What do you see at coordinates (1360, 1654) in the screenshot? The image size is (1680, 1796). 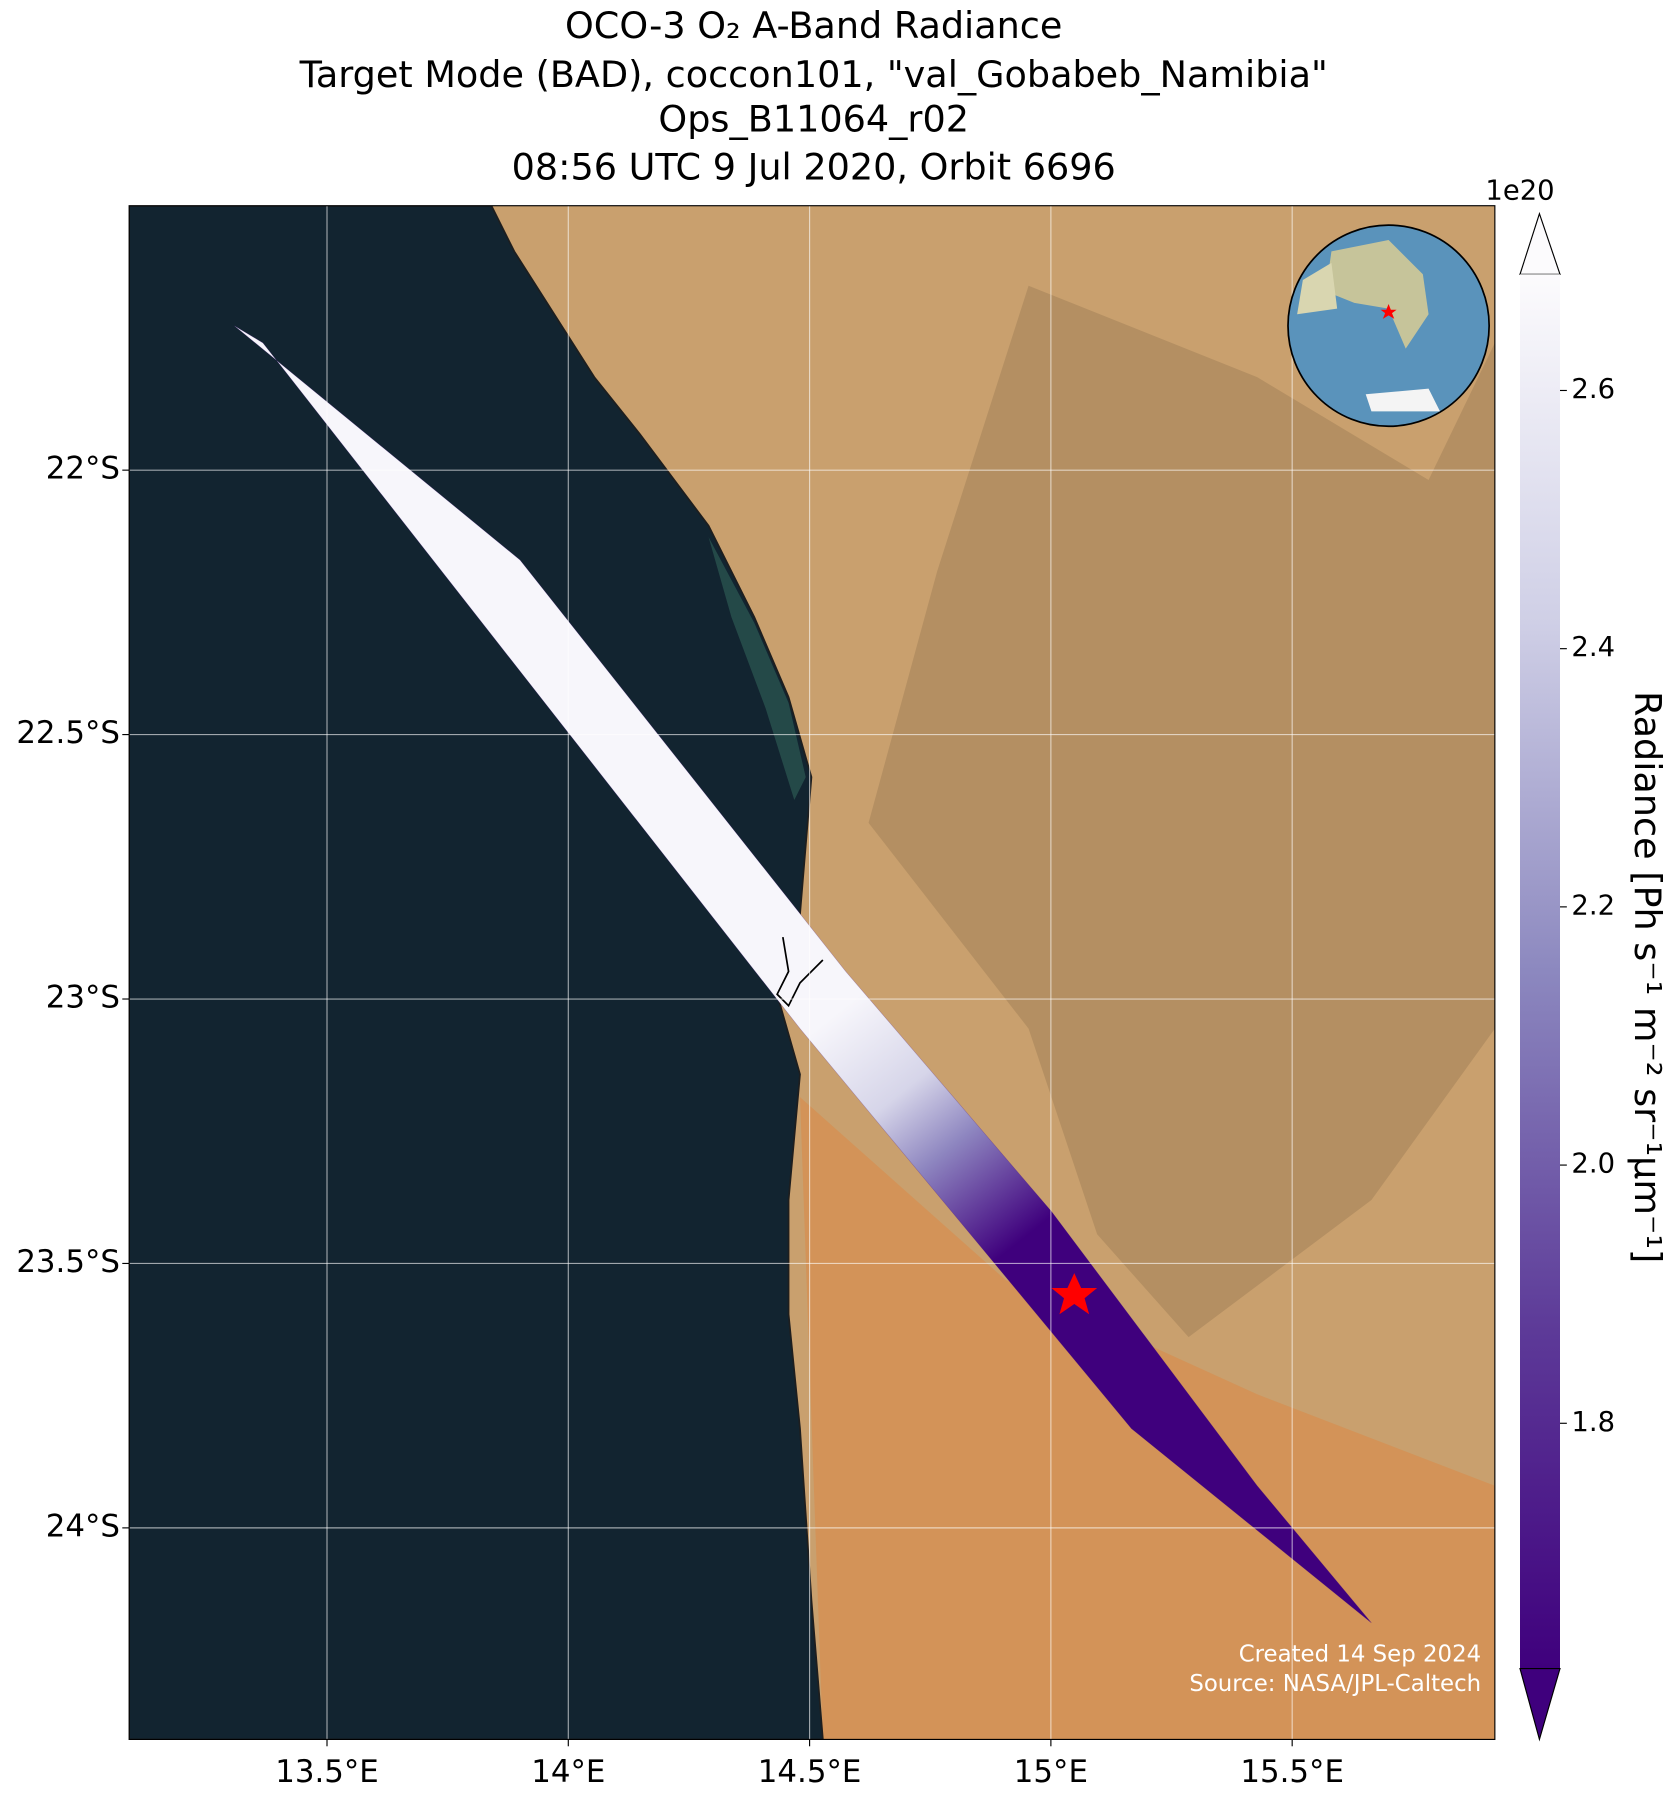 I see `credit: Created 14 Sep 2024` at bounding box center [1360, 1654].